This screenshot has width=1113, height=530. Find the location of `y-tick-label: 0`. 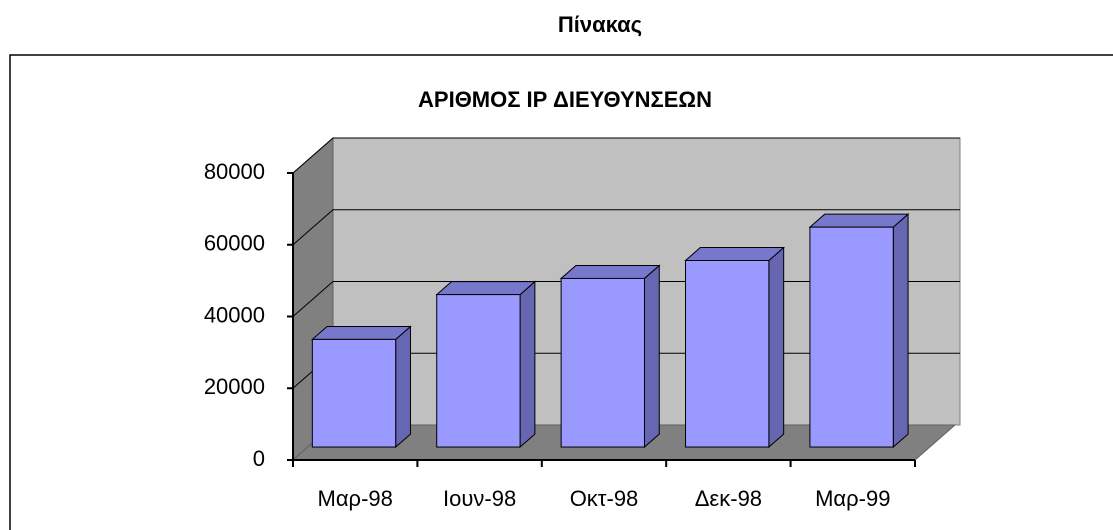

y-tick-label: 0 is located at coordinates (259, 458).